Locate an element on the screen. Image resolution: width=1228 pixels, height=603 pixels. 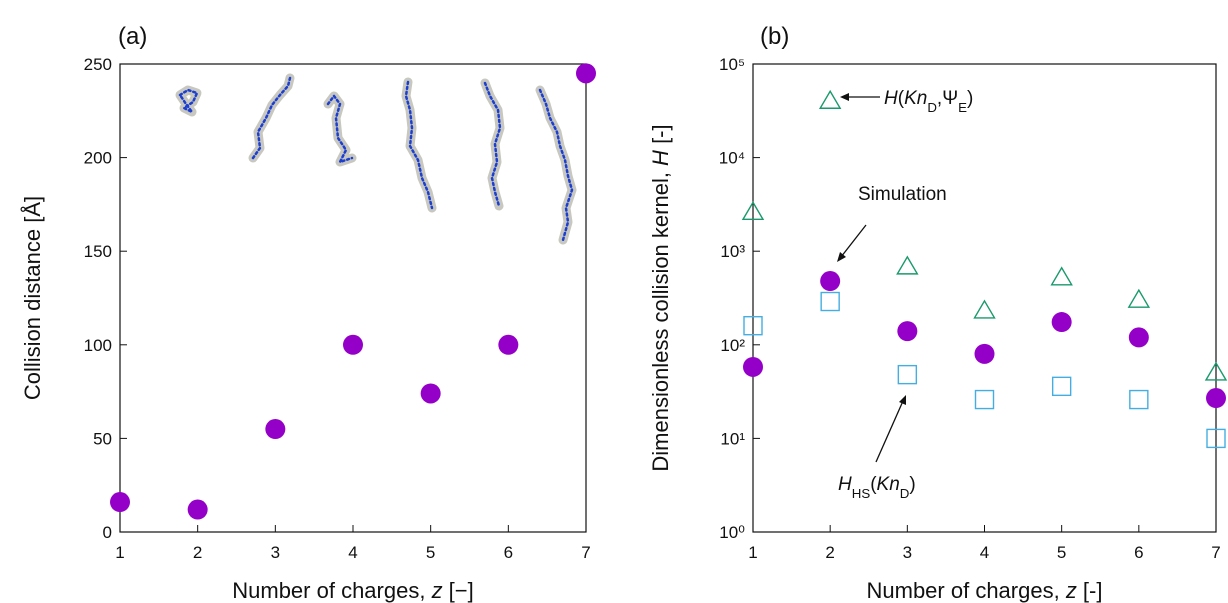
y-tick-label: 100 is located at coordinates (98, 345).